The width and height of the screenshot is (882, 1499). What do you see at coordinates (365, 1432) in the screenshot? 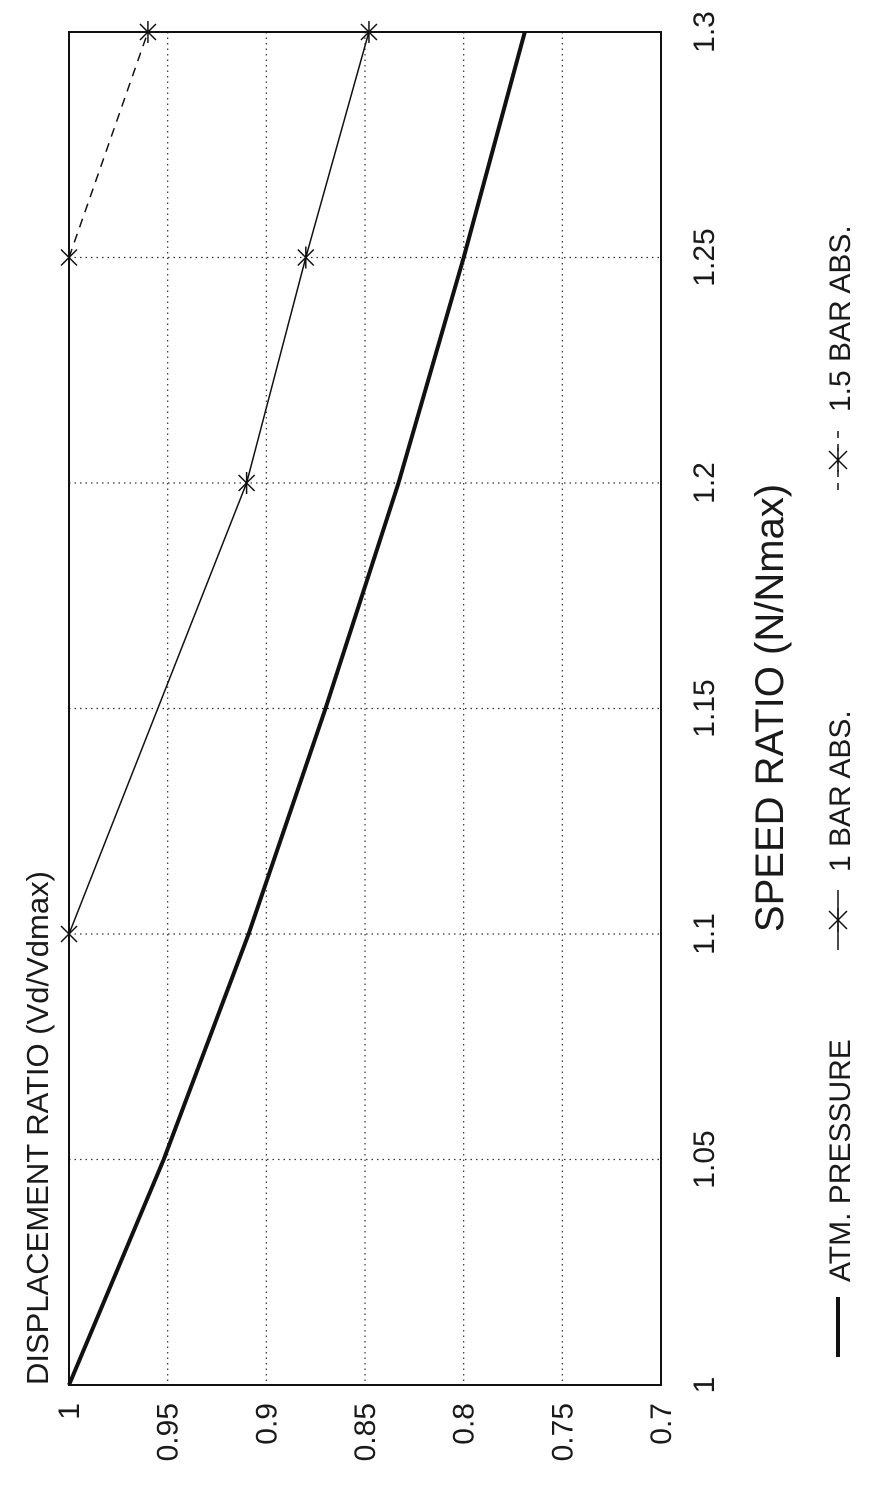
I see `y-tick-label: 0.85` at bounding box center [365, 1432].